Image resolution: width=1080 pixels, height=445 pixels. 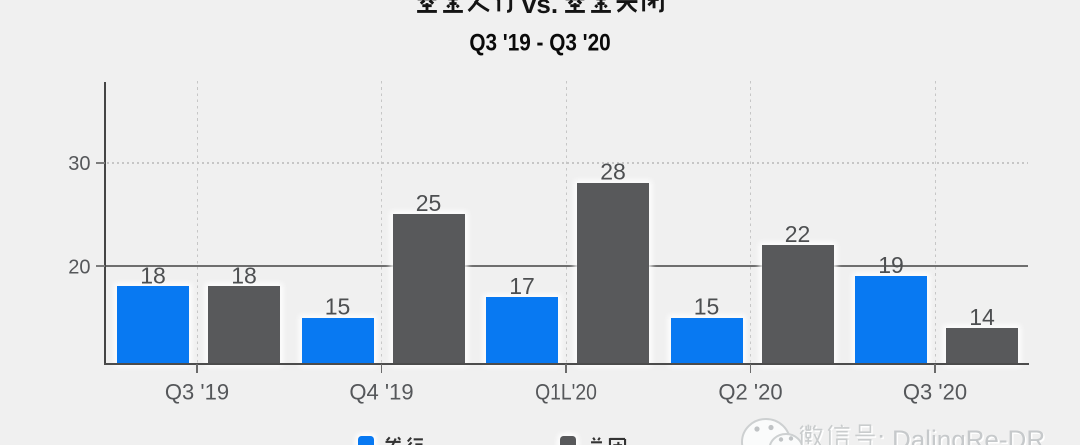 I want to click on svg-text: 19, so click(x=891, y=265).